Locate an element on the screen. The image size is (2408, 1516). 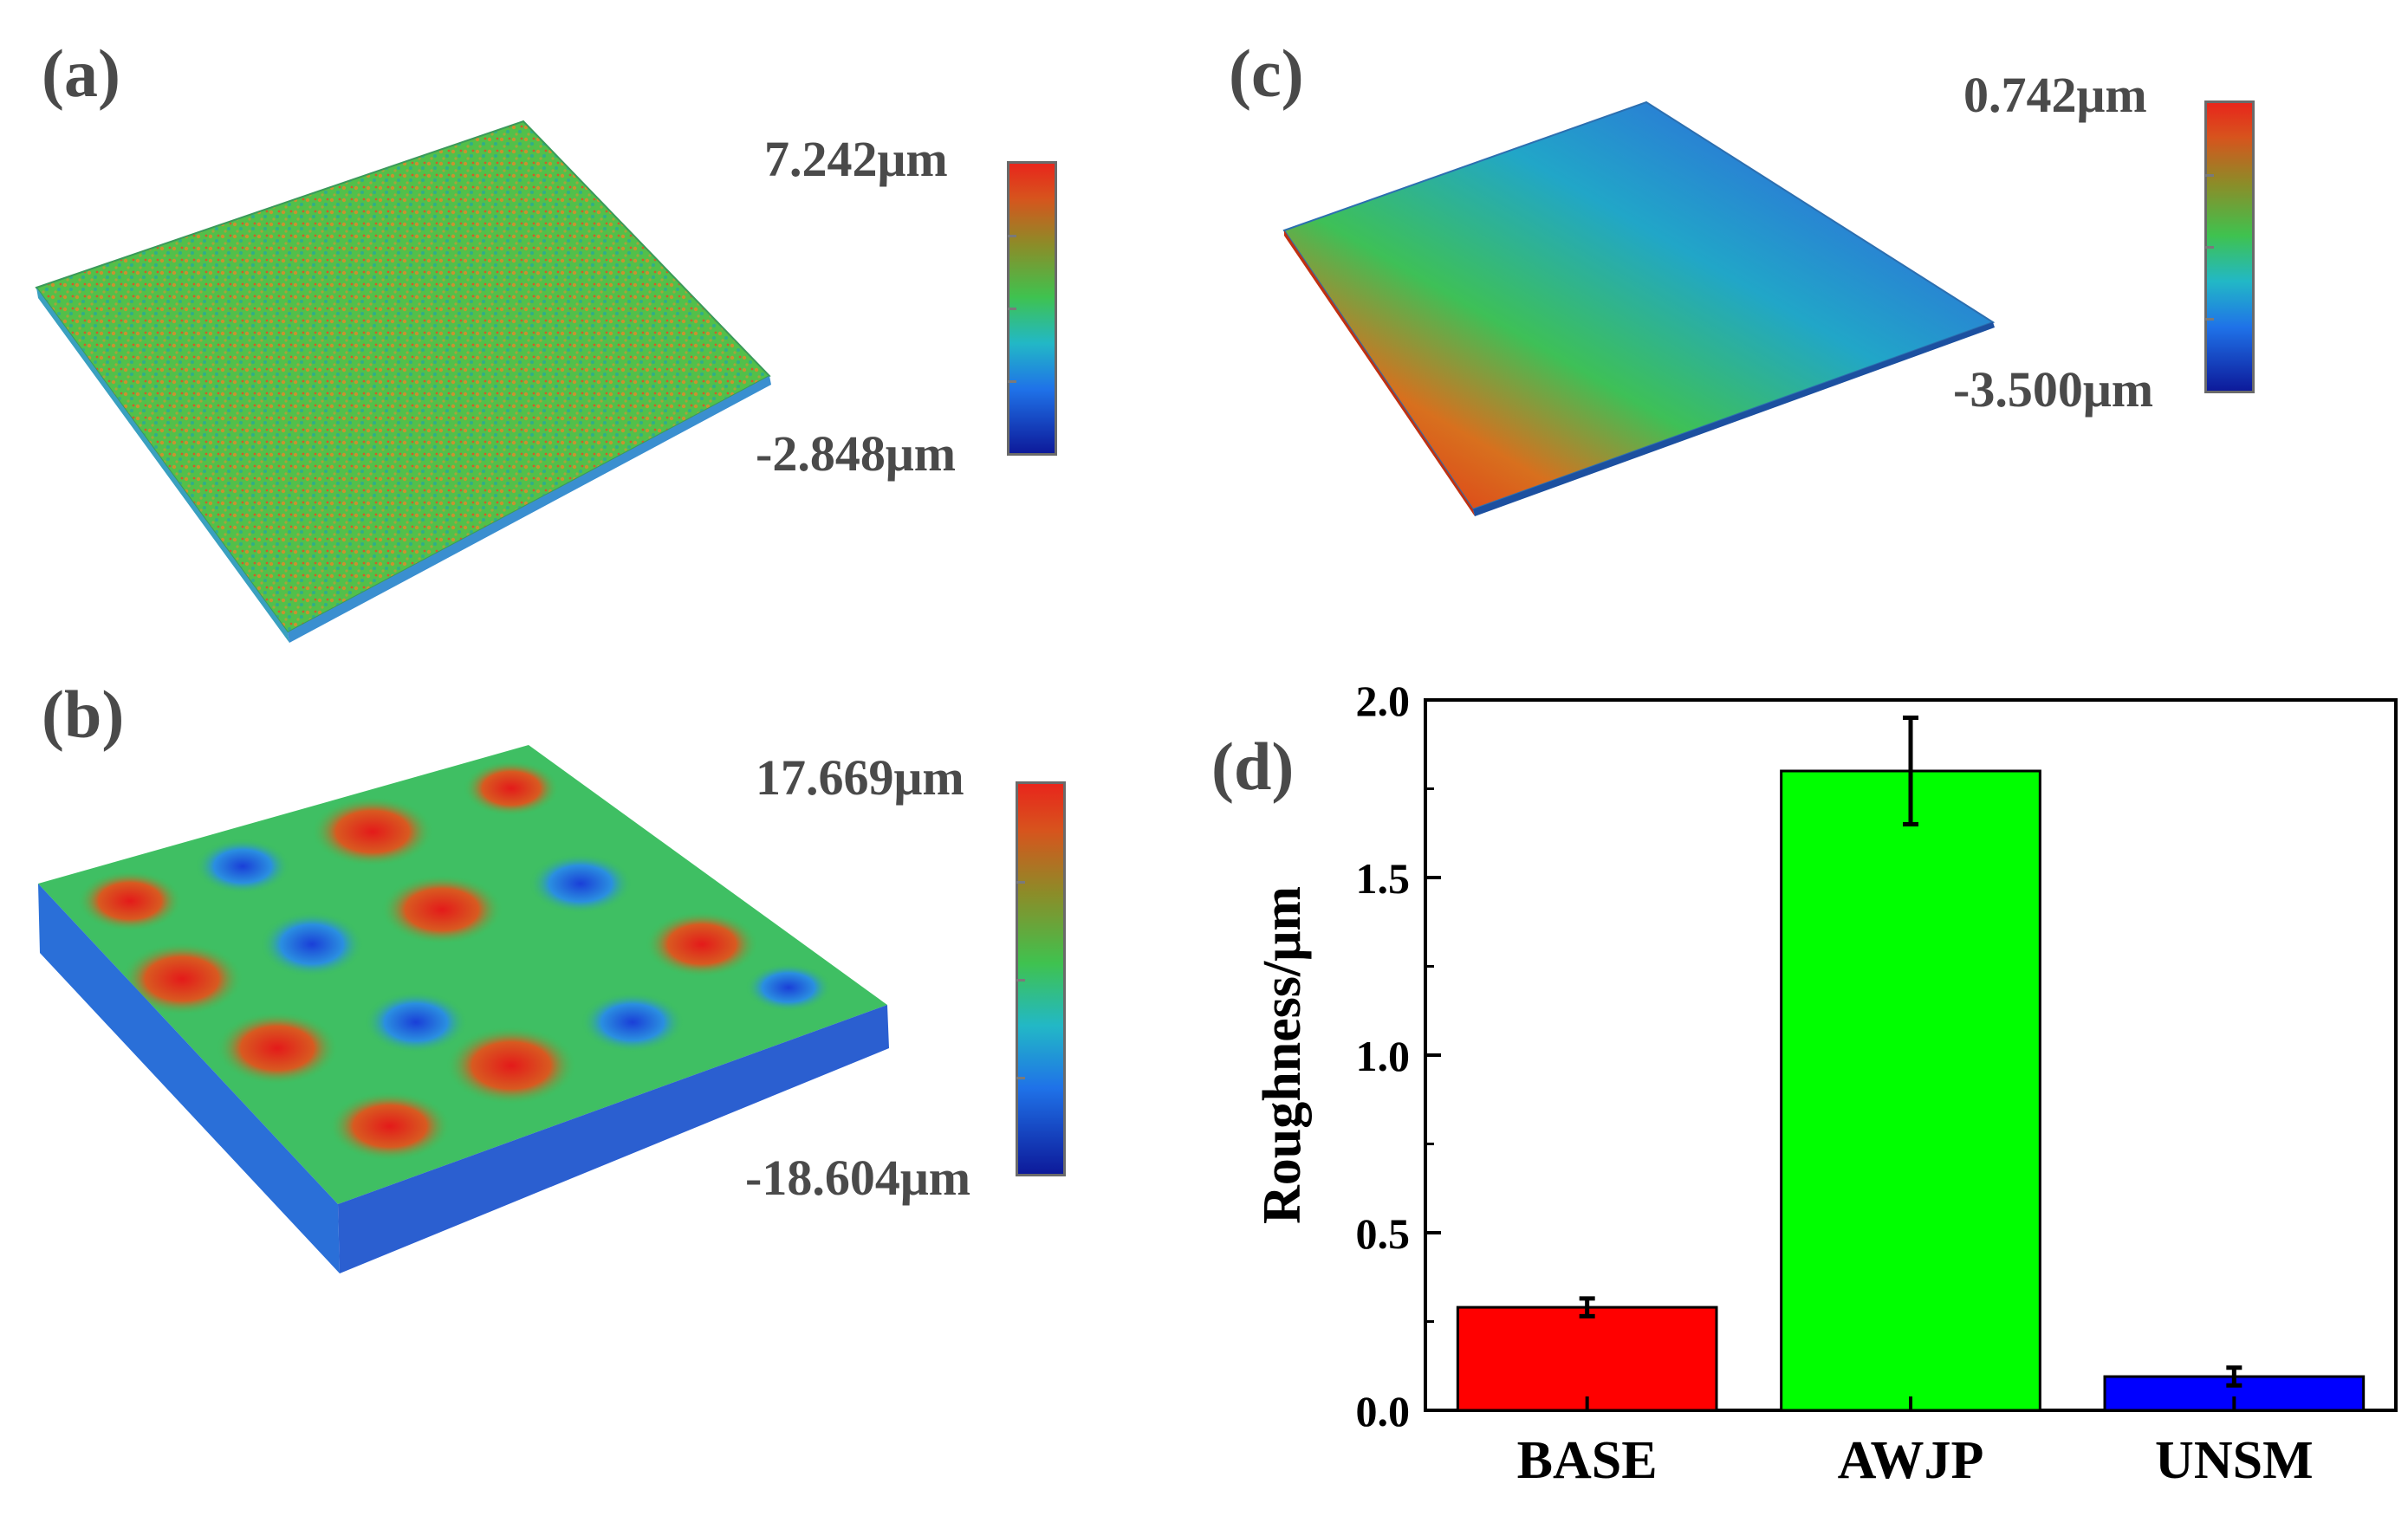
surface-plot-b is located at coordinates (464, 1009).